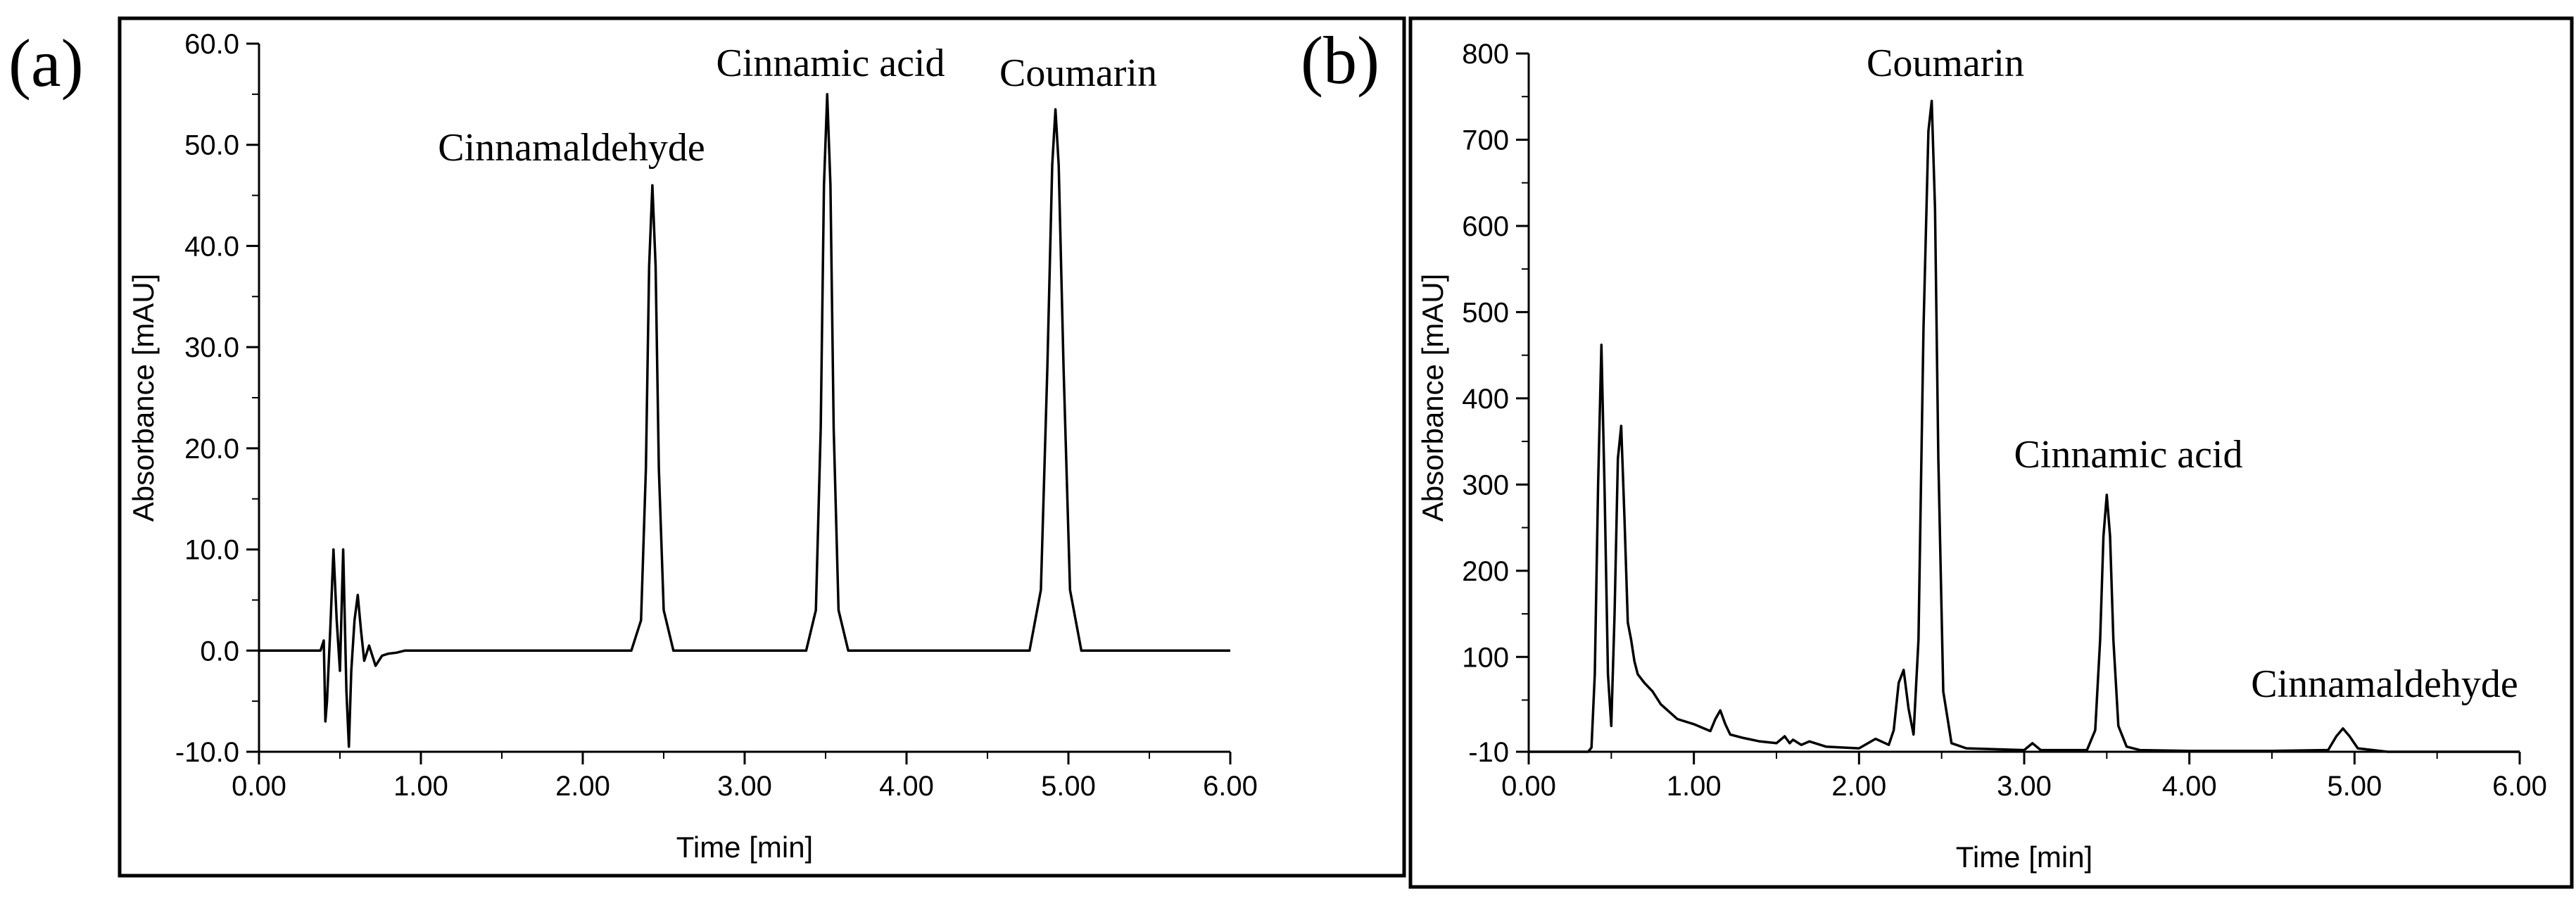  Describe the element at coordinates (211, 449) in the screenshot. I see `y-tick-label: 20.0` at that location.